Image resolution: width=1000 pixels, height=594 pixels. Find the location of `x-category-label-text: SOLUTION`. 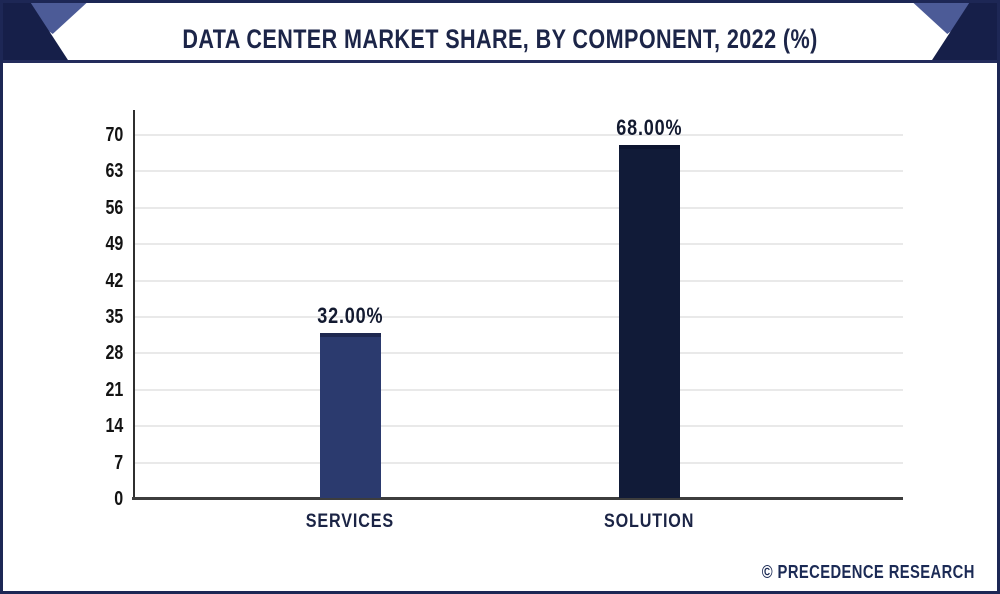

x-category-label-text: SOLUTION is located at coordinates (649, 521).